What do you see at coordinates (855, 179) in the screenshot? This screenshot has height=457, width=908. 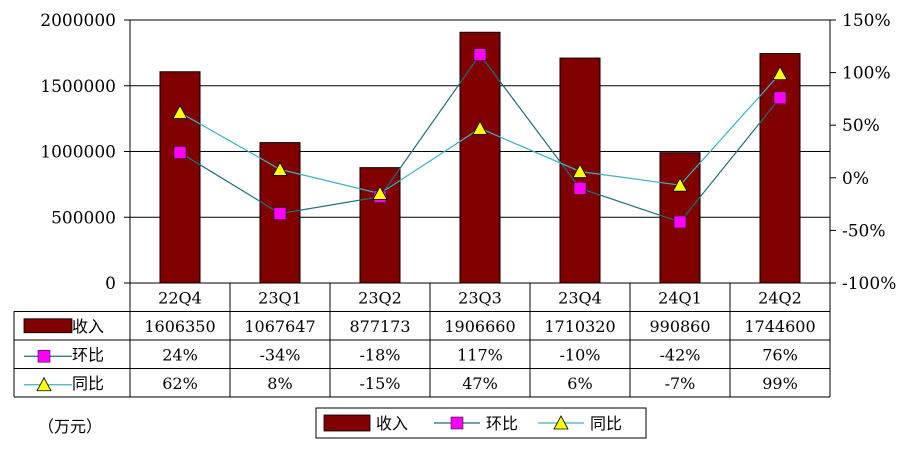 I see `y-right-tick-label: 0%` at bounding box center [855, 179].